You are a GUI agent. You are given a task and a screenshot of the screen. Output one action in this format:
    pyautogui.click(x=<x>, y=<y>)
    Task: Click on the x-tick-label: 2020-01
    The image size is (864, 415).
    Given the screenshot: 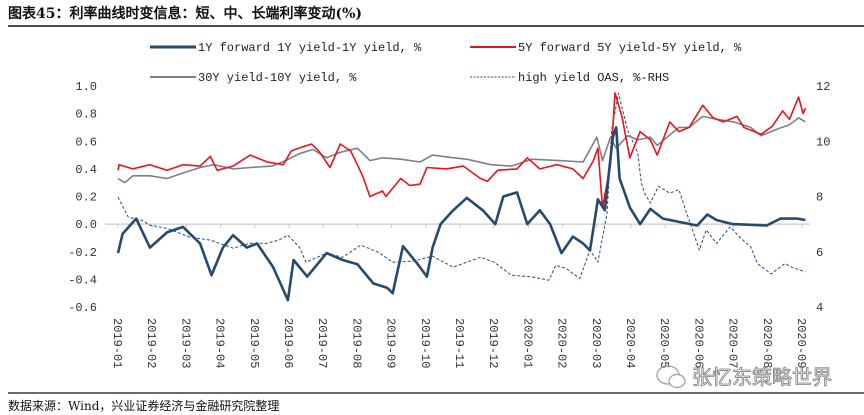 What is the action you would take?
    pyautogui.click(x=527, y=343)
    